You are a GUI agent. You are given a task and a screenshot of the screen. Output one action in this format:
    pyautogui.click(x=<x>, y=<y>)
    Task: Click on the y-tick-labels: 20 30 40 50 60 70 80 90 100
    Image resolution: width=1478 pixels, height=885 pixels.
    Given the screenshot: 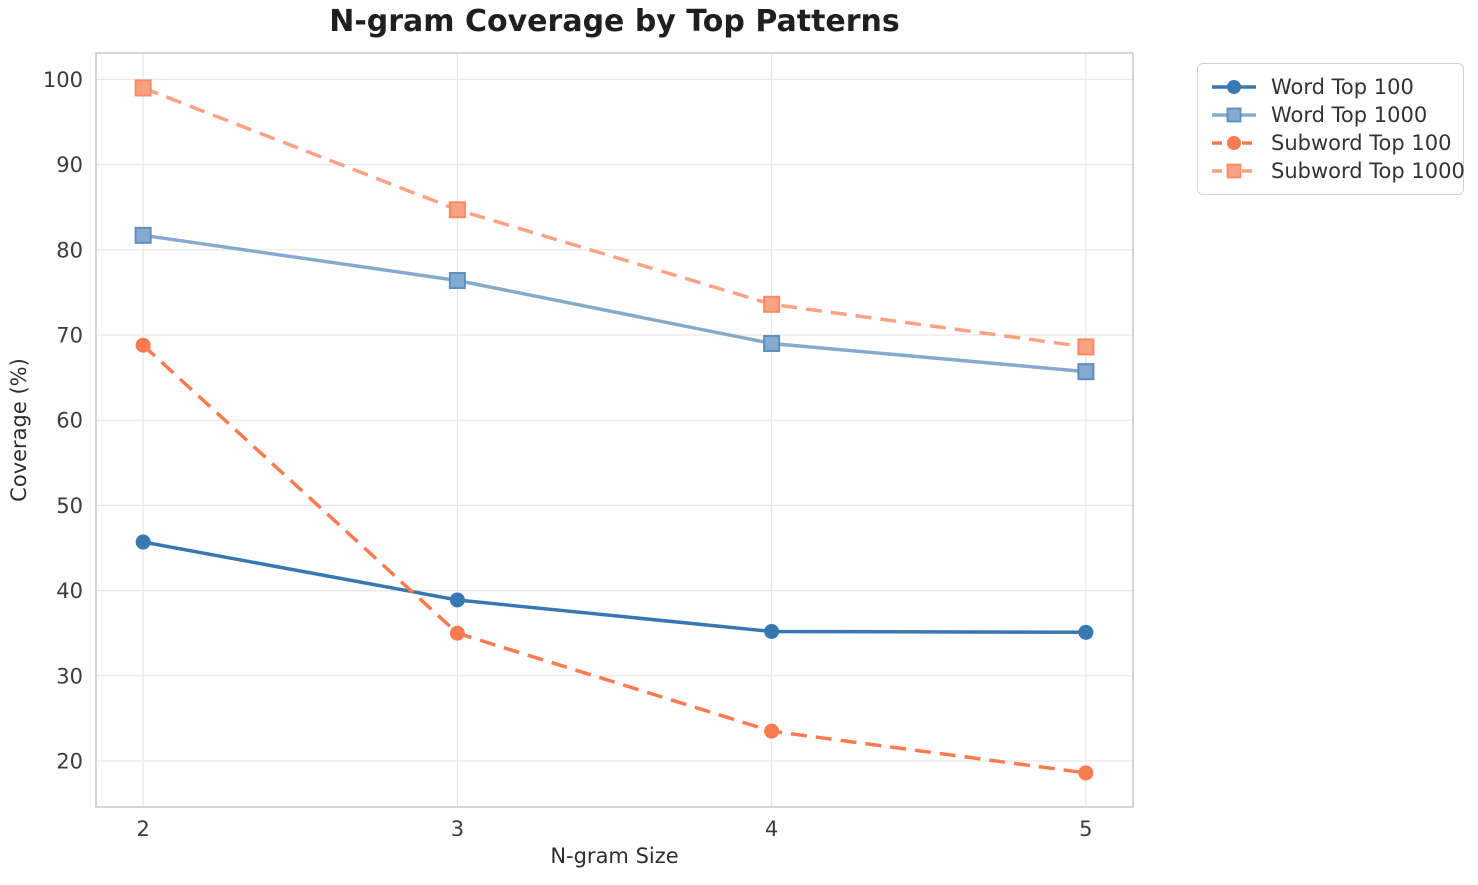 What is the action you would take?
    pyautogui.click(x=63, y=421)
    